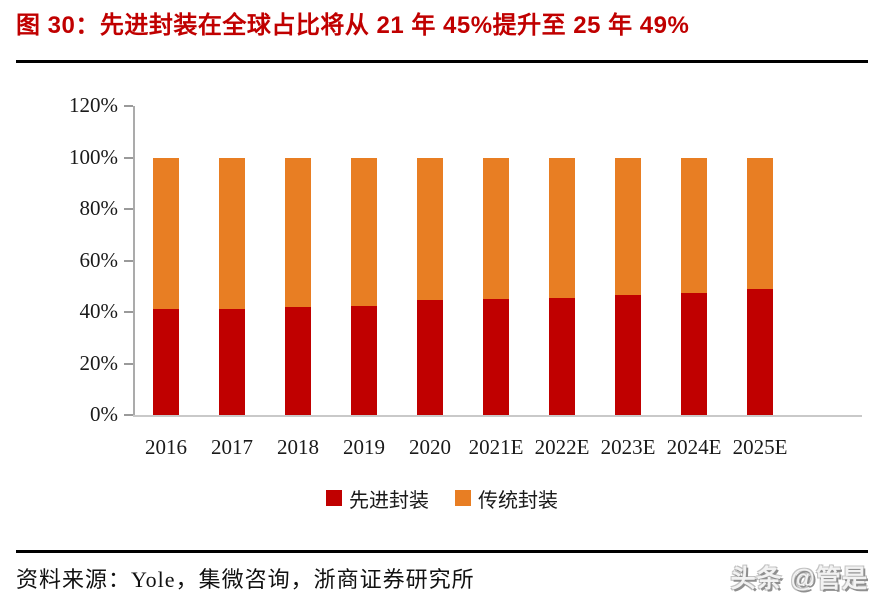 The width and height of the screenshot is (884, 596). I want to click on legend-label-traditional: 传统封装, so click(518, 500).